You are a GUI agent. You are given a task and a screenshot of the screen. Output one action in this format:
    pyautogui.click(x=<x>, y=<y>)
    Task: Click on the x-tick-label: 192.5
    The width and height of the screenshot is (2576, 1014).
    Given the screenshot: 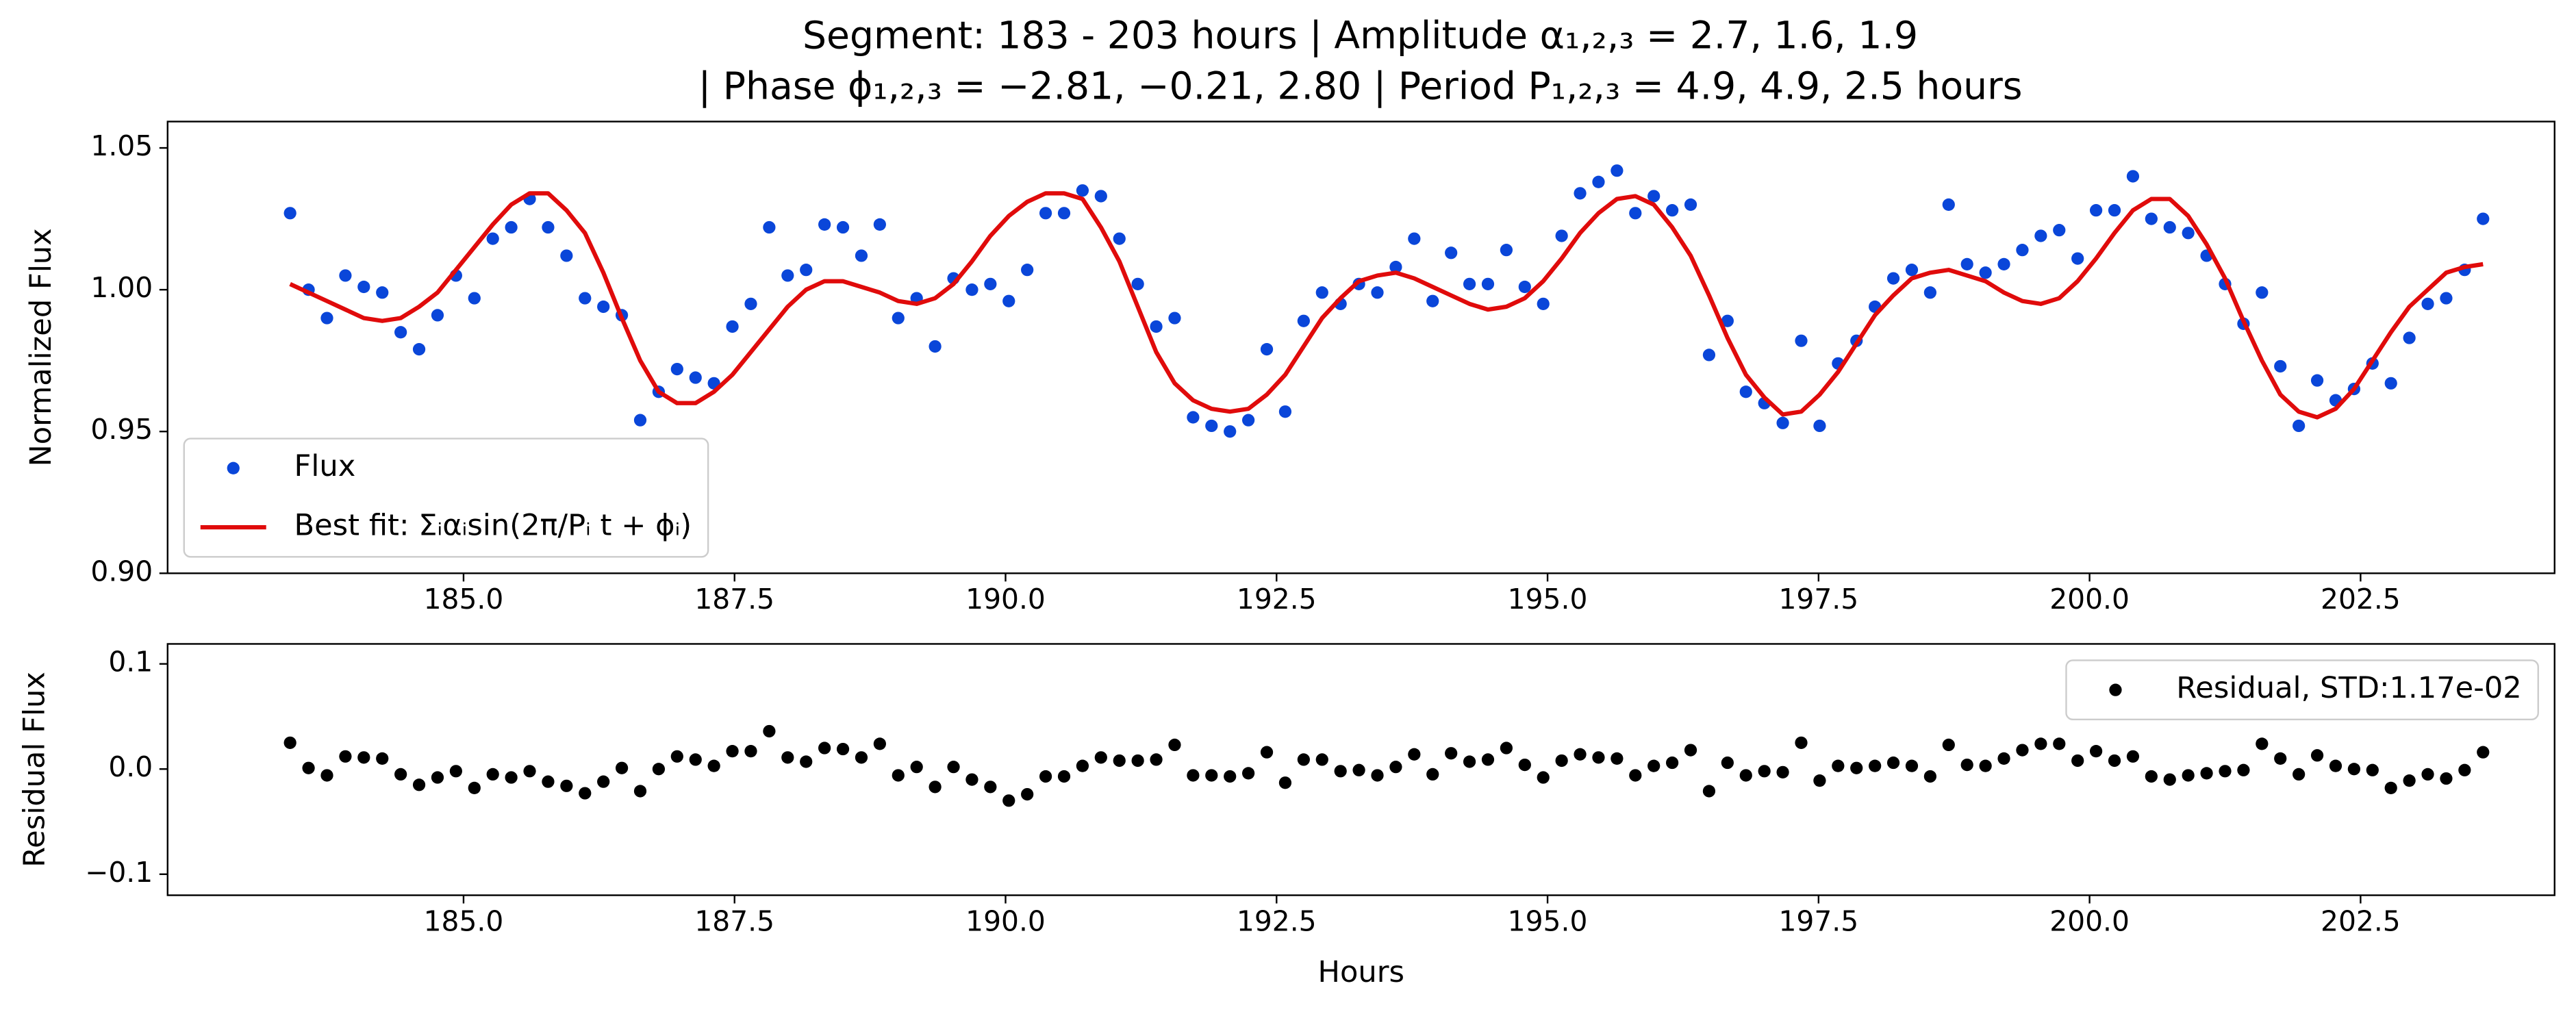 What is the action you would take?
    pyautogui.click(x=1277, y=599)
    